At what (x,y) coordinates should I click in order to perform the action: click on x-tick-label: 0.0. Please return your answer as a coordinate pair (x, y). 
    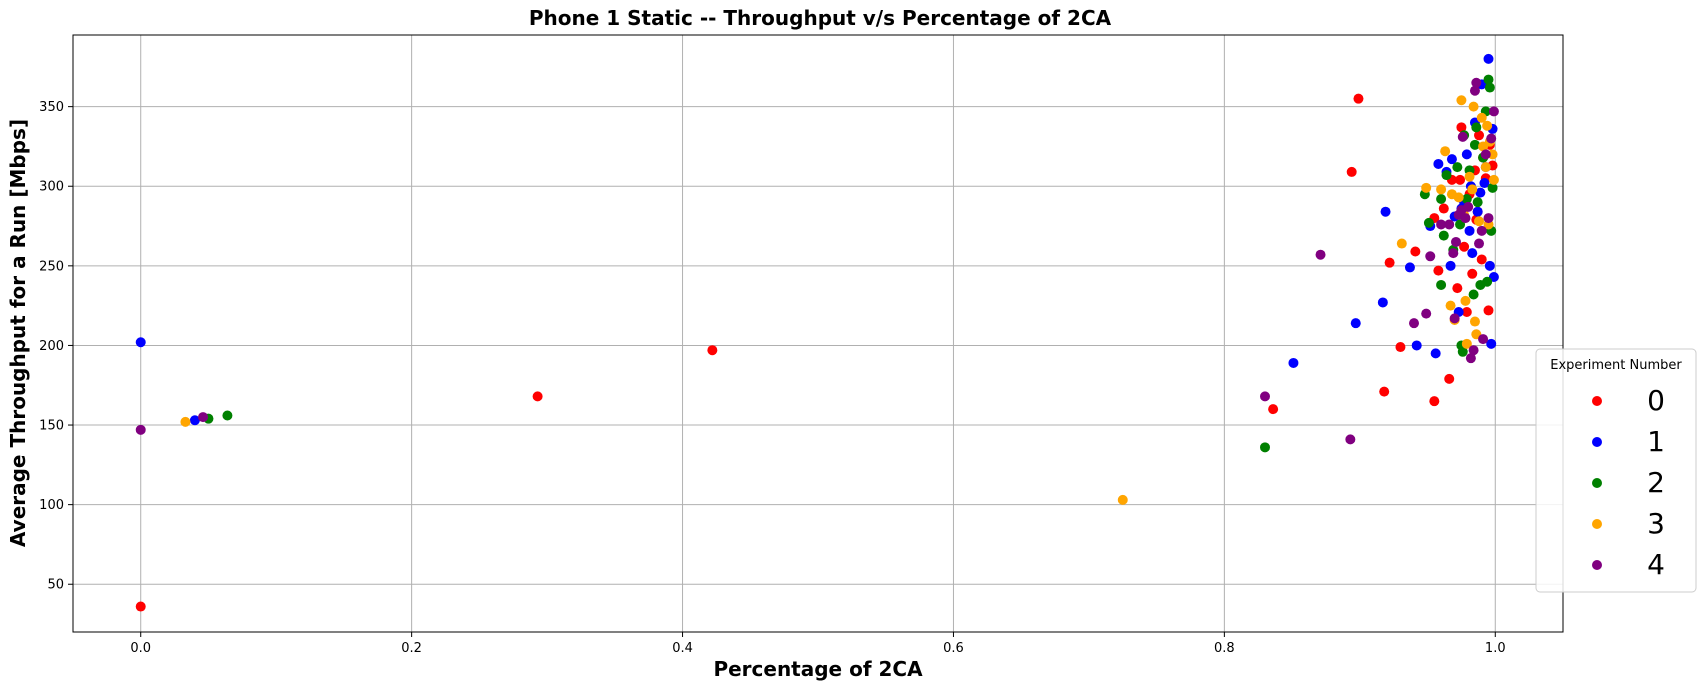
    Looking at the image, I should click on (140, 648).